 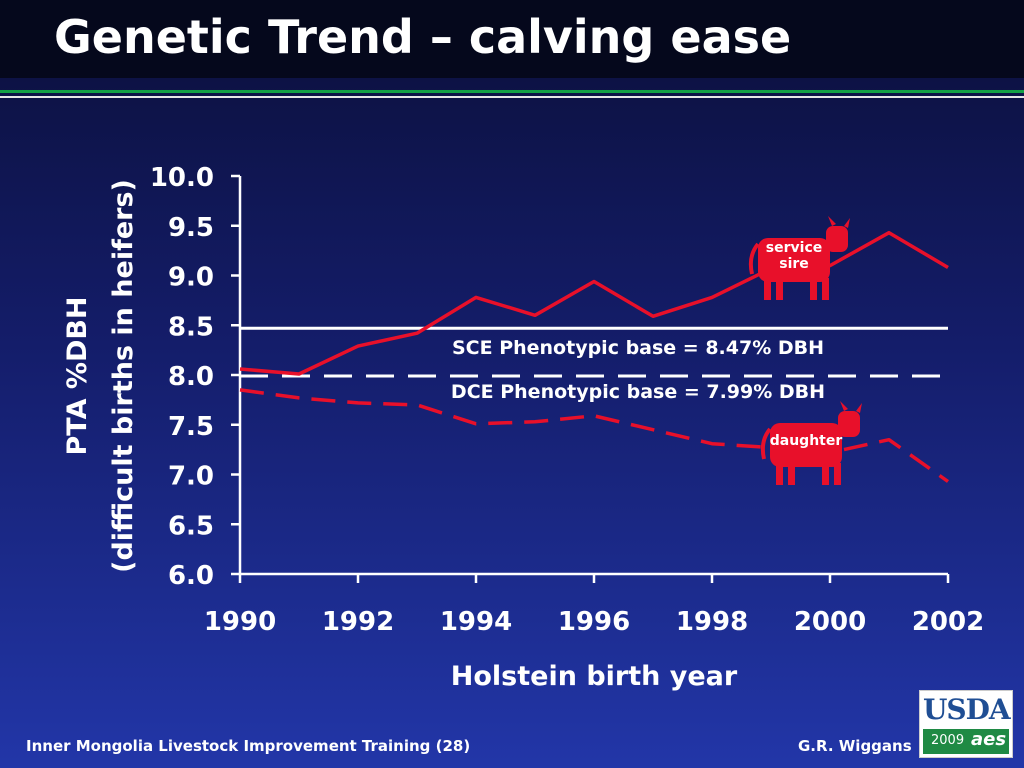 I want to click on x-tick-label: 1994, so click(x=476, y=622).